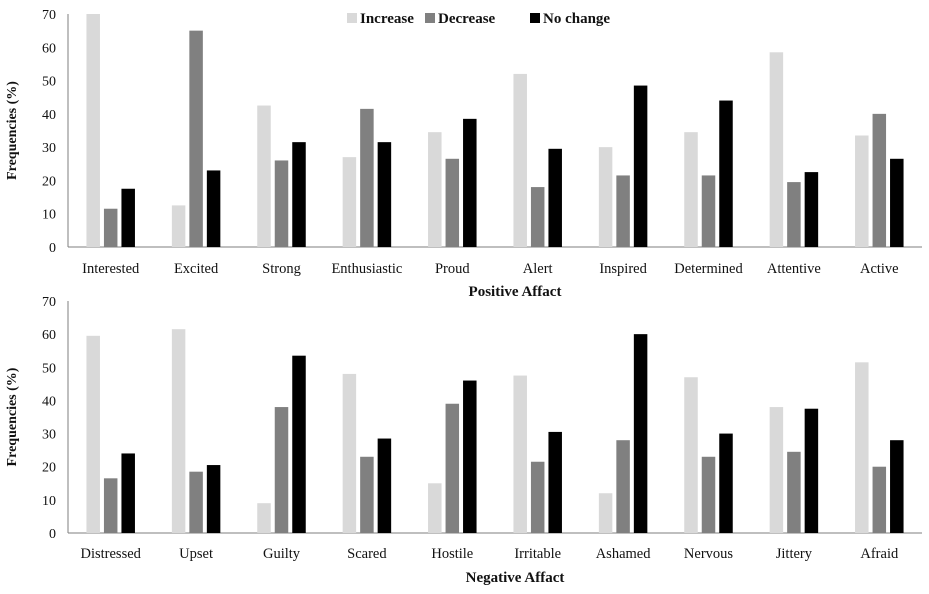 This screenshot has width=929, height=594. What do you see at coordinates (708, 554) in the screenshot?
I see `x-tick-label: Nervous` at bounding box center [708, 554].